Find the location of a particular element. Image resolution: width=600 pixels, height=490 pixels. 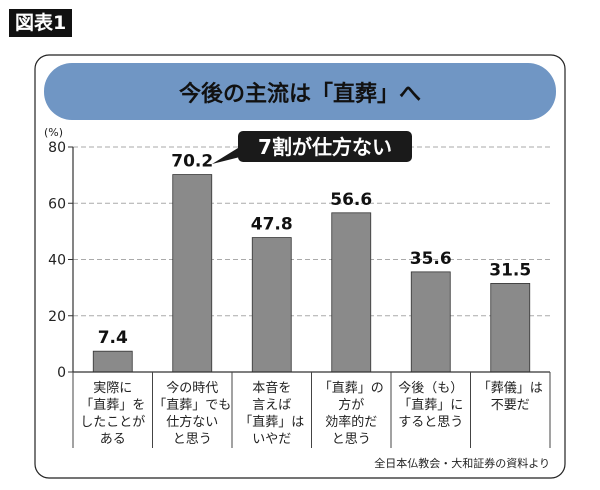

x-tick-label: 本音を is located at coordinates (271, 388).